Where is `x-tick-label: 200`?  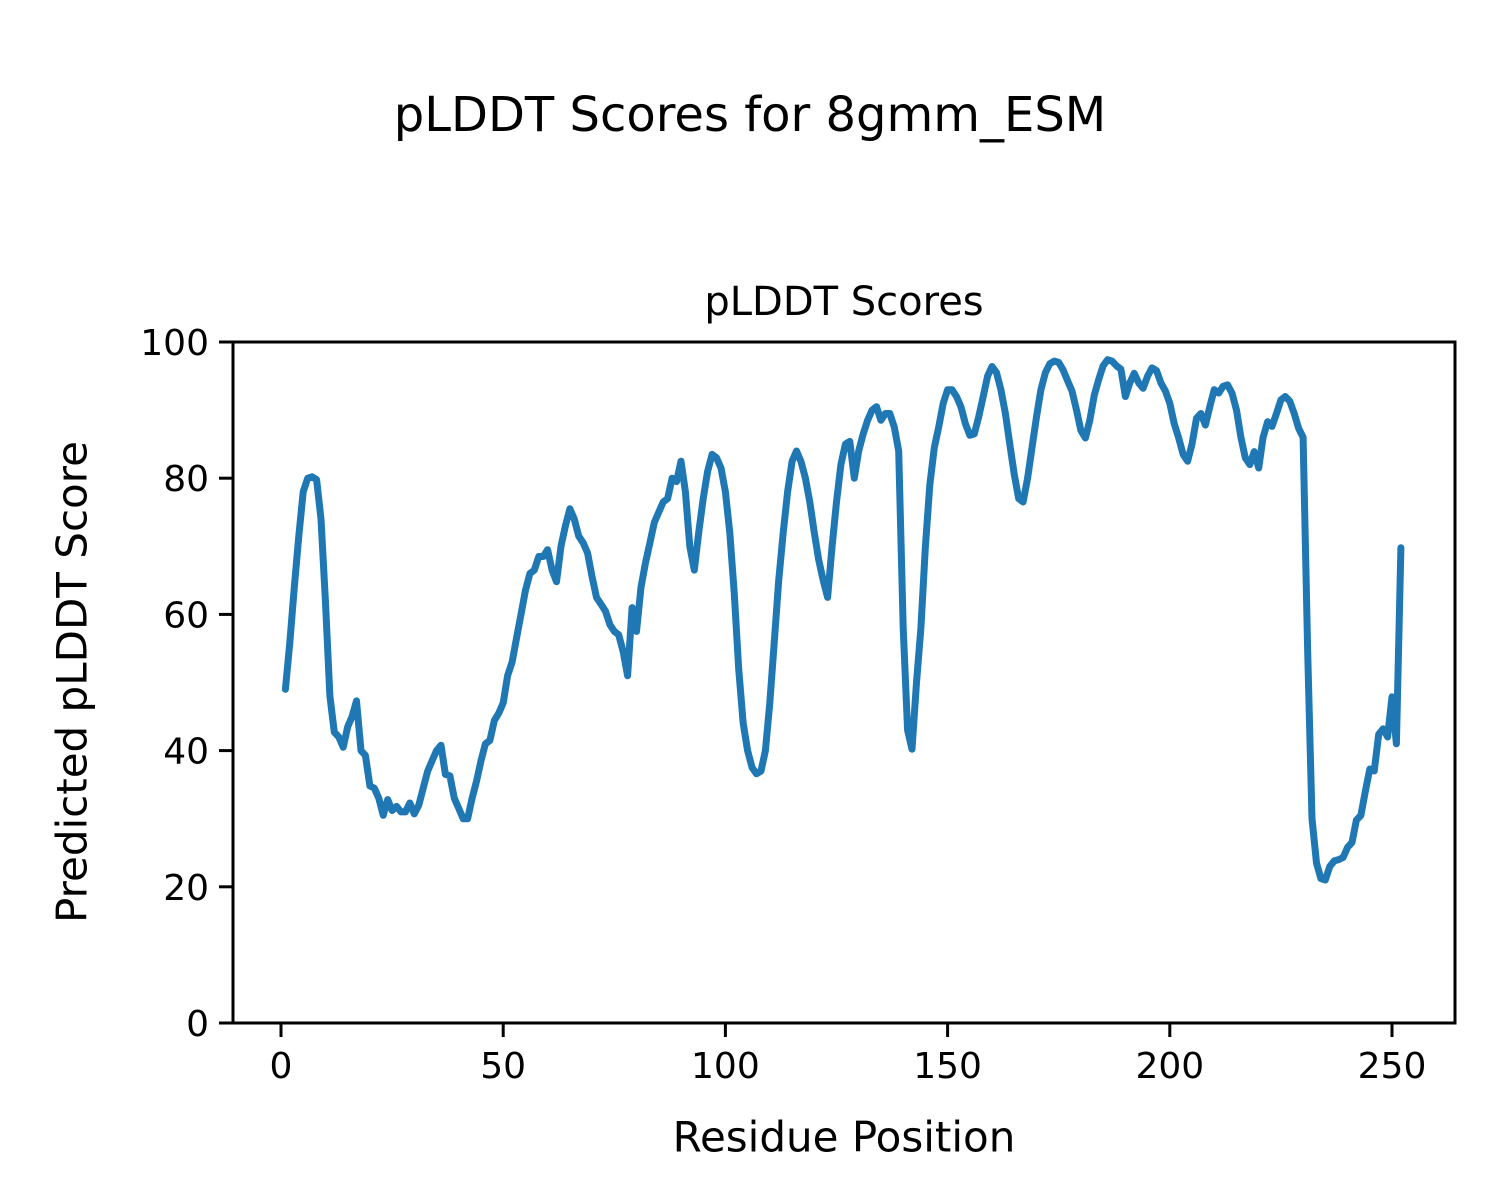 x-tick-label: 200 is located at coordinates (1169, 1066).